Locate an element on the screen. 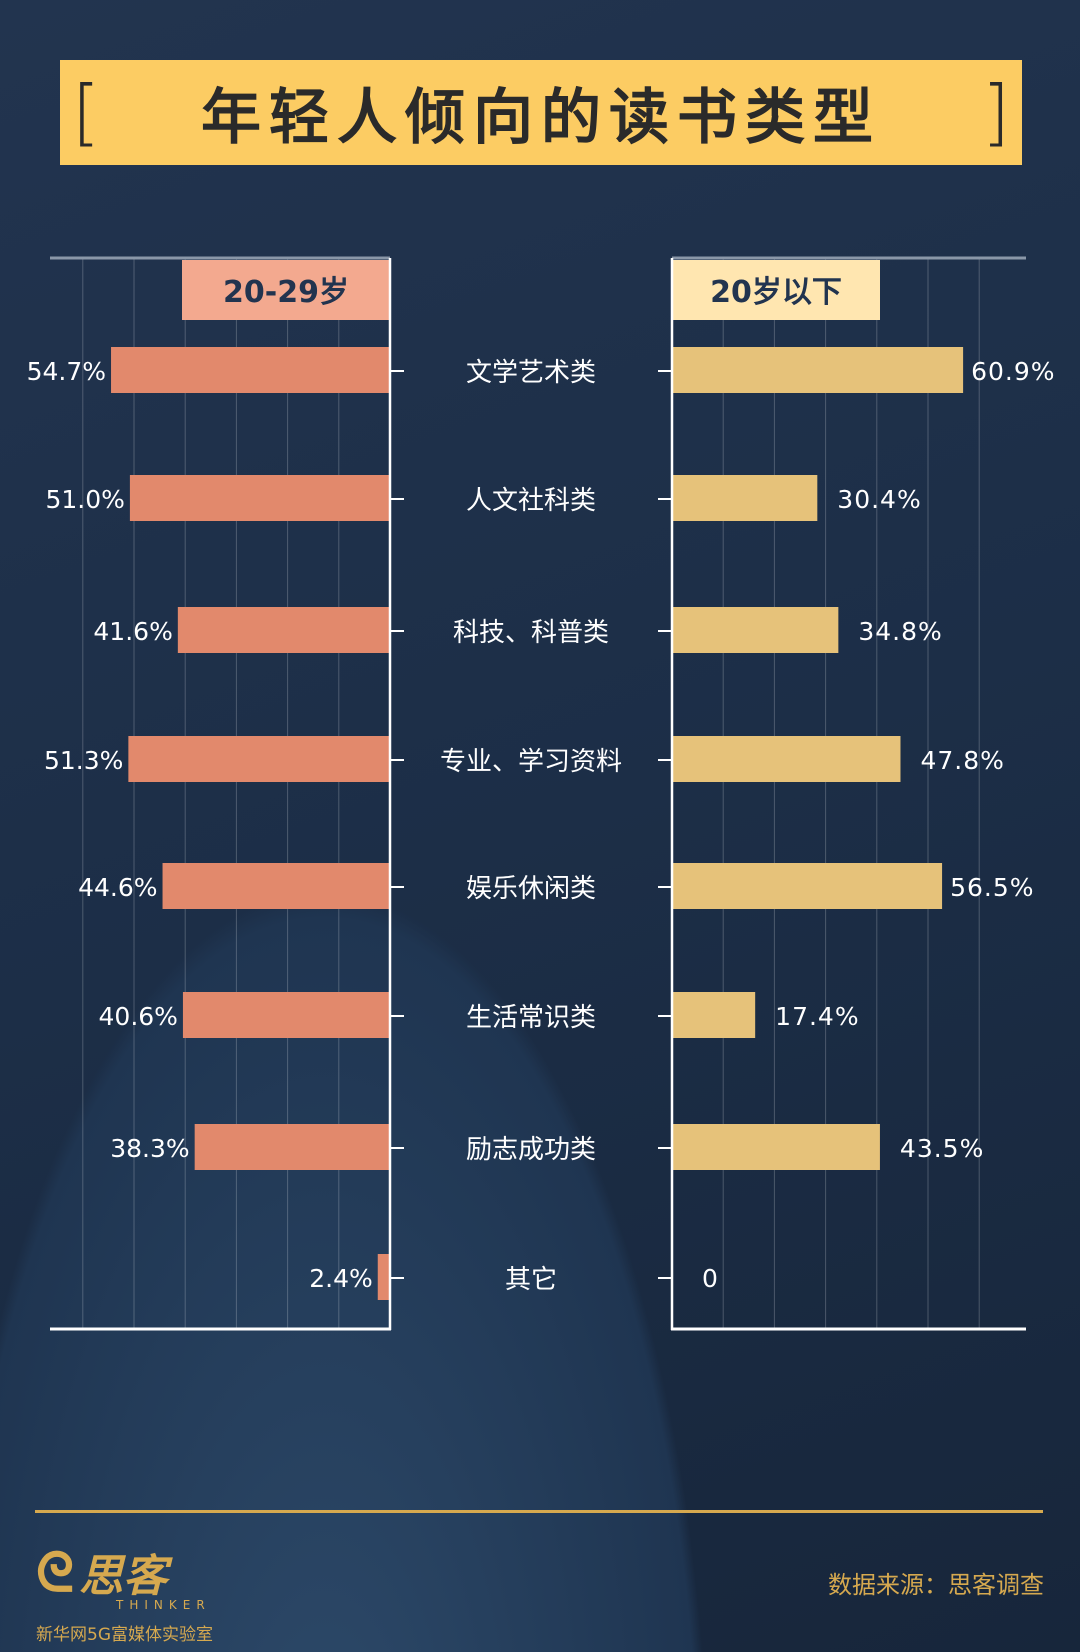 The width and height of the screenshot is (1080, 1652). value-label-20-29: 54.7% is located at coordinates (66, 371).